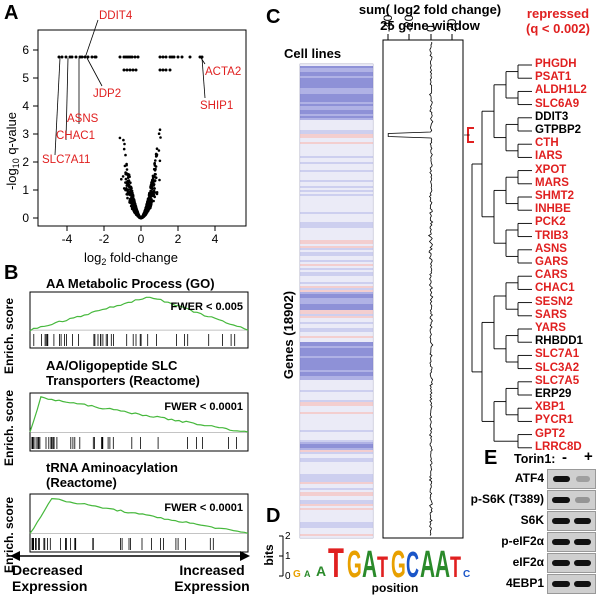 The image size is (600, 600). Describe the element at coordinates (497, 563) in the screenshot. I see `blot-row-eif2a: eIF2α` at that location.